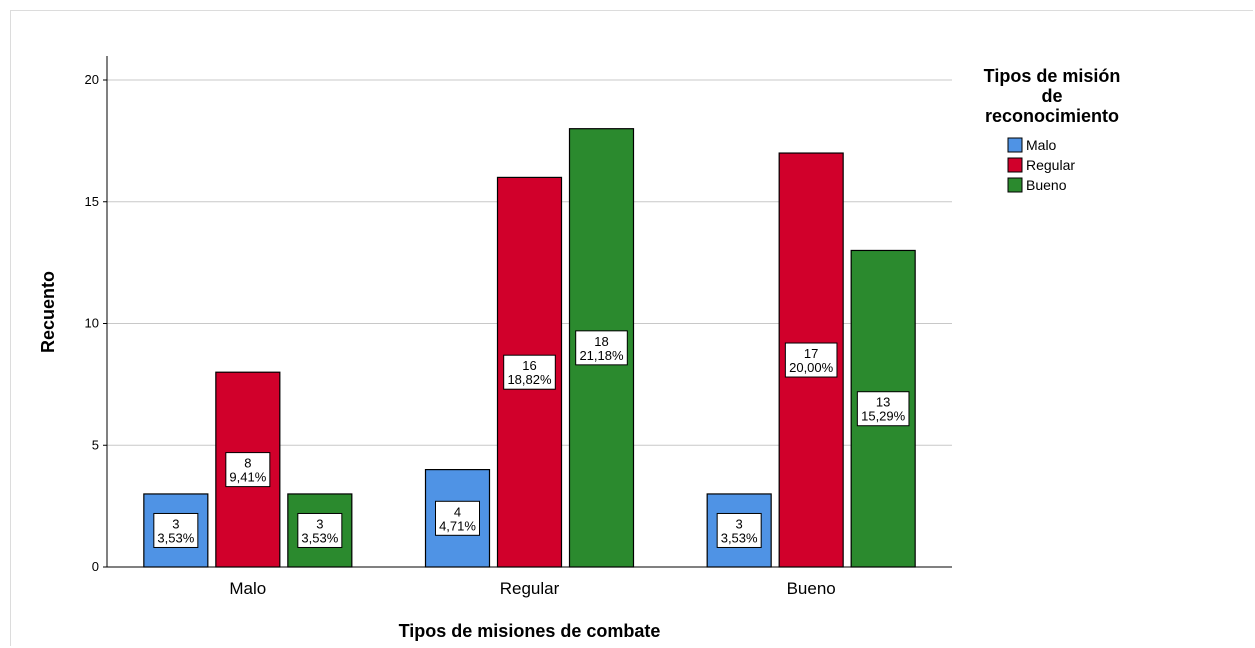 Image resolution: width=1255 pixels, height=648 pixels. I want to click on x-tick-label: Regular, so click(530, 588).